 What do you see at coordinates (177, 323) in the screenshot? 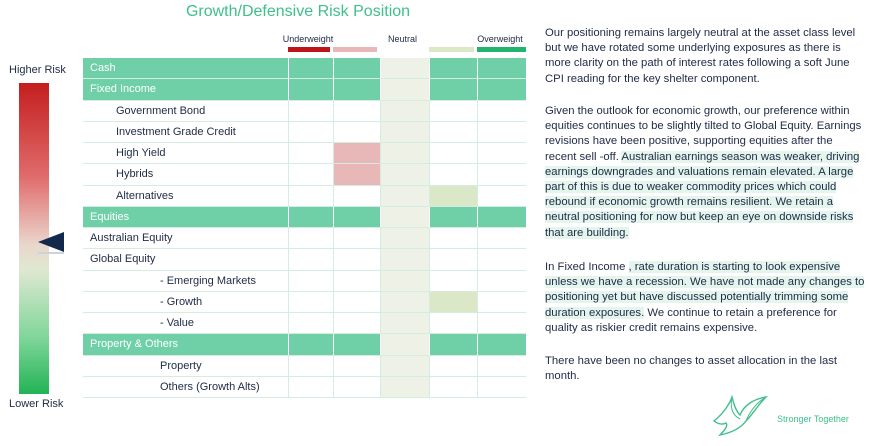
I see `row-label: - Value` at bounding box center [177, 323].